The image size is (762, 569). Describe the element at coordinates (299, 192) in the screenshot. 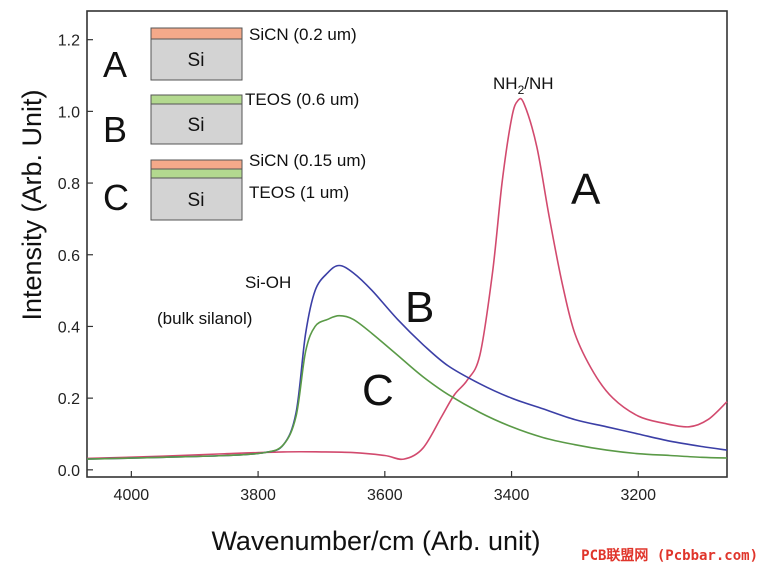

I see `legend-c-teos-label: TEOS (1 um)` at that location.